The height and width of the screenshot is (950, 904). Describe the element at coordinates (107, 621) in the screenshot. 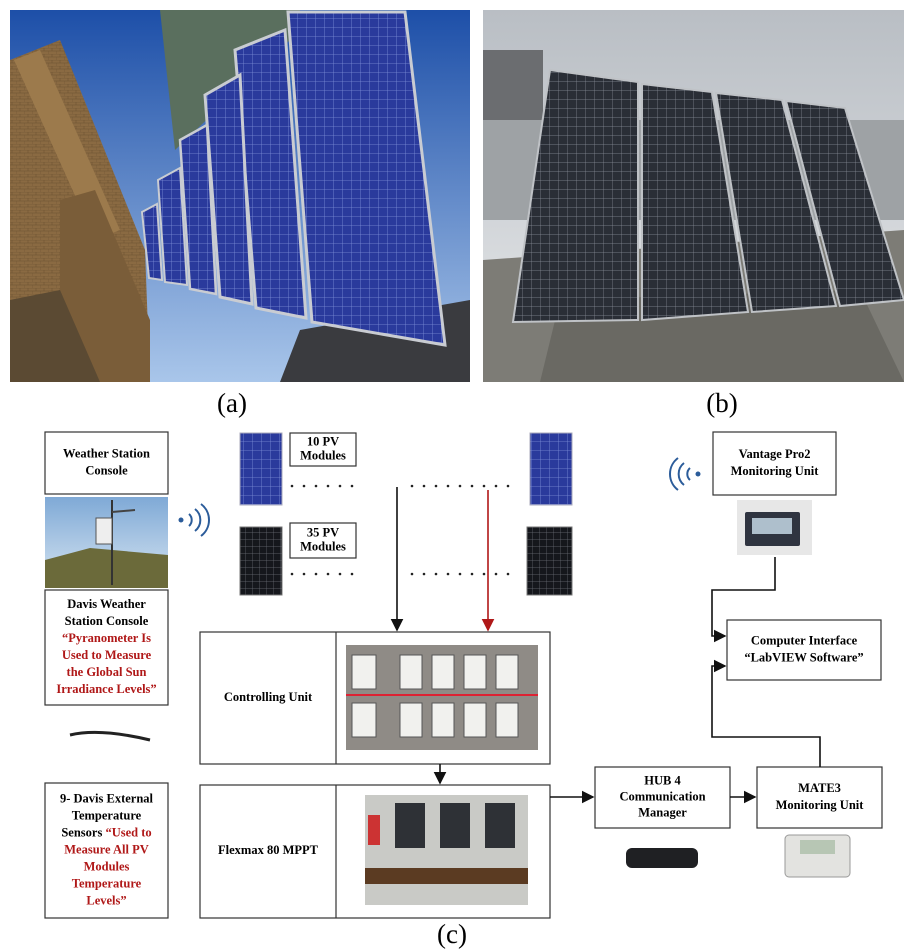

I see `box-label-line: Station Console` at that location.